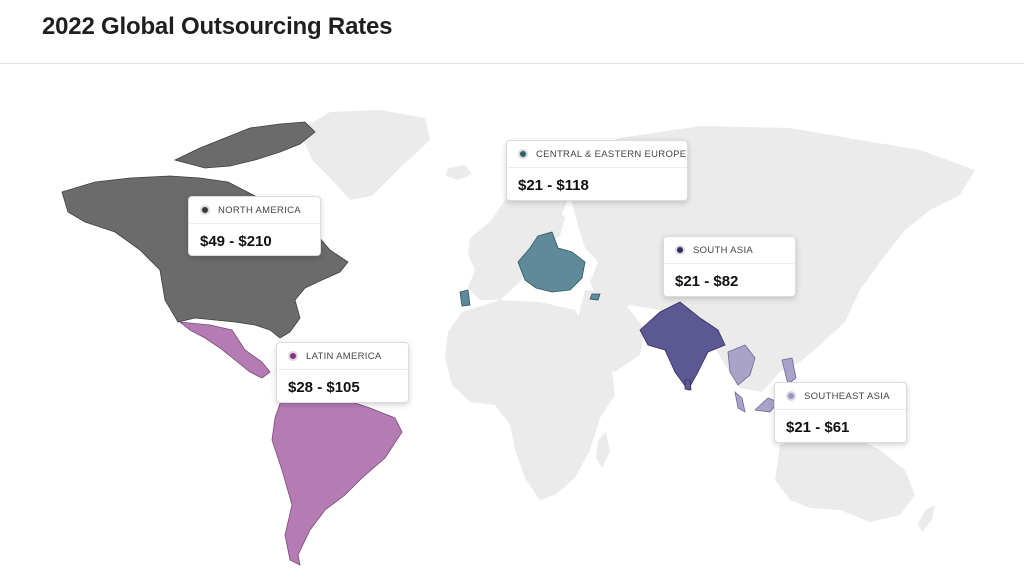 The image size is (1024, 580). What do you see at coordinates (858, 254) in the screenshot?
I see `japan-shape` at bounding box center [858, 254].